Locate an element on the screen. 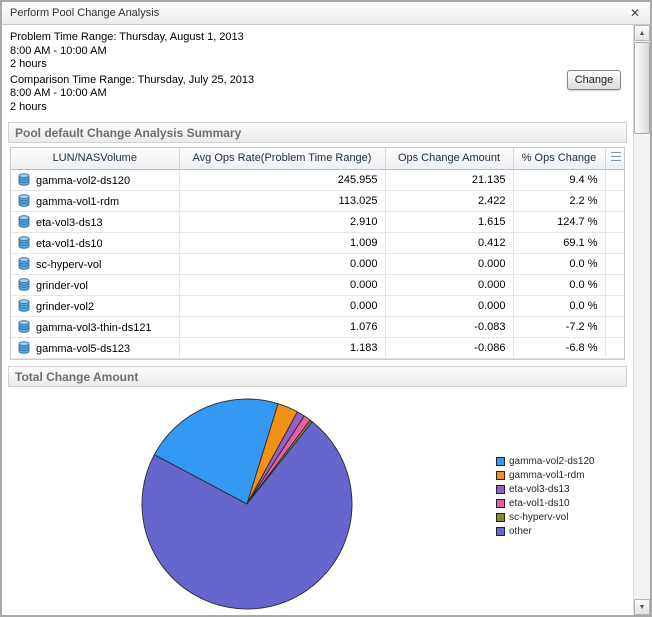 Image resolution: width=652 pixels, height=617 pixels. volume-name: gamma-vol2-ds120 is located at coordinates (83, 180).